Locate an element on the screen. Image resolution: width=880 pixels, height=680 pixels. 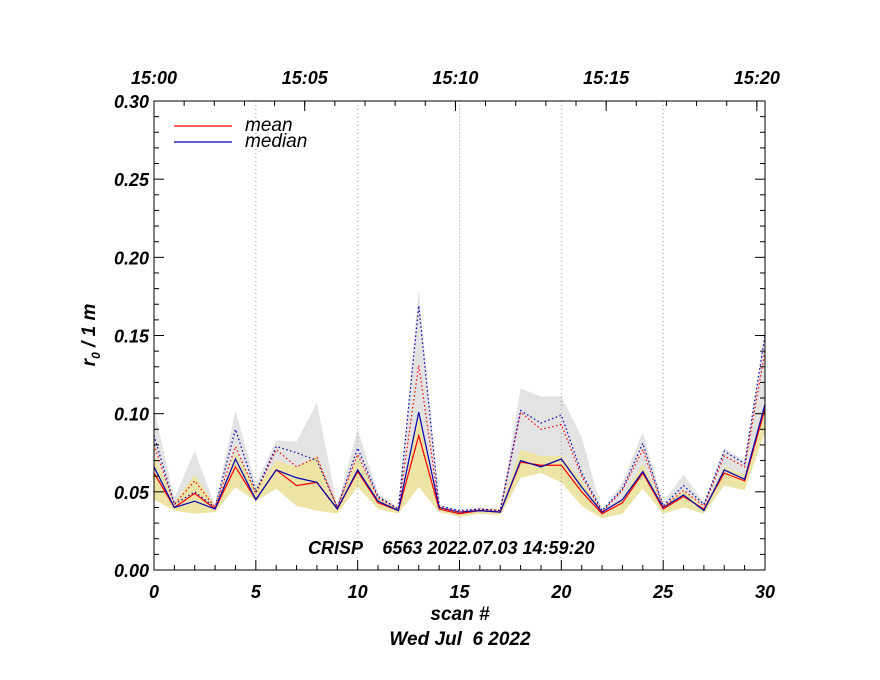
legend-mean-label: mean is located at coordinates (269, 125).